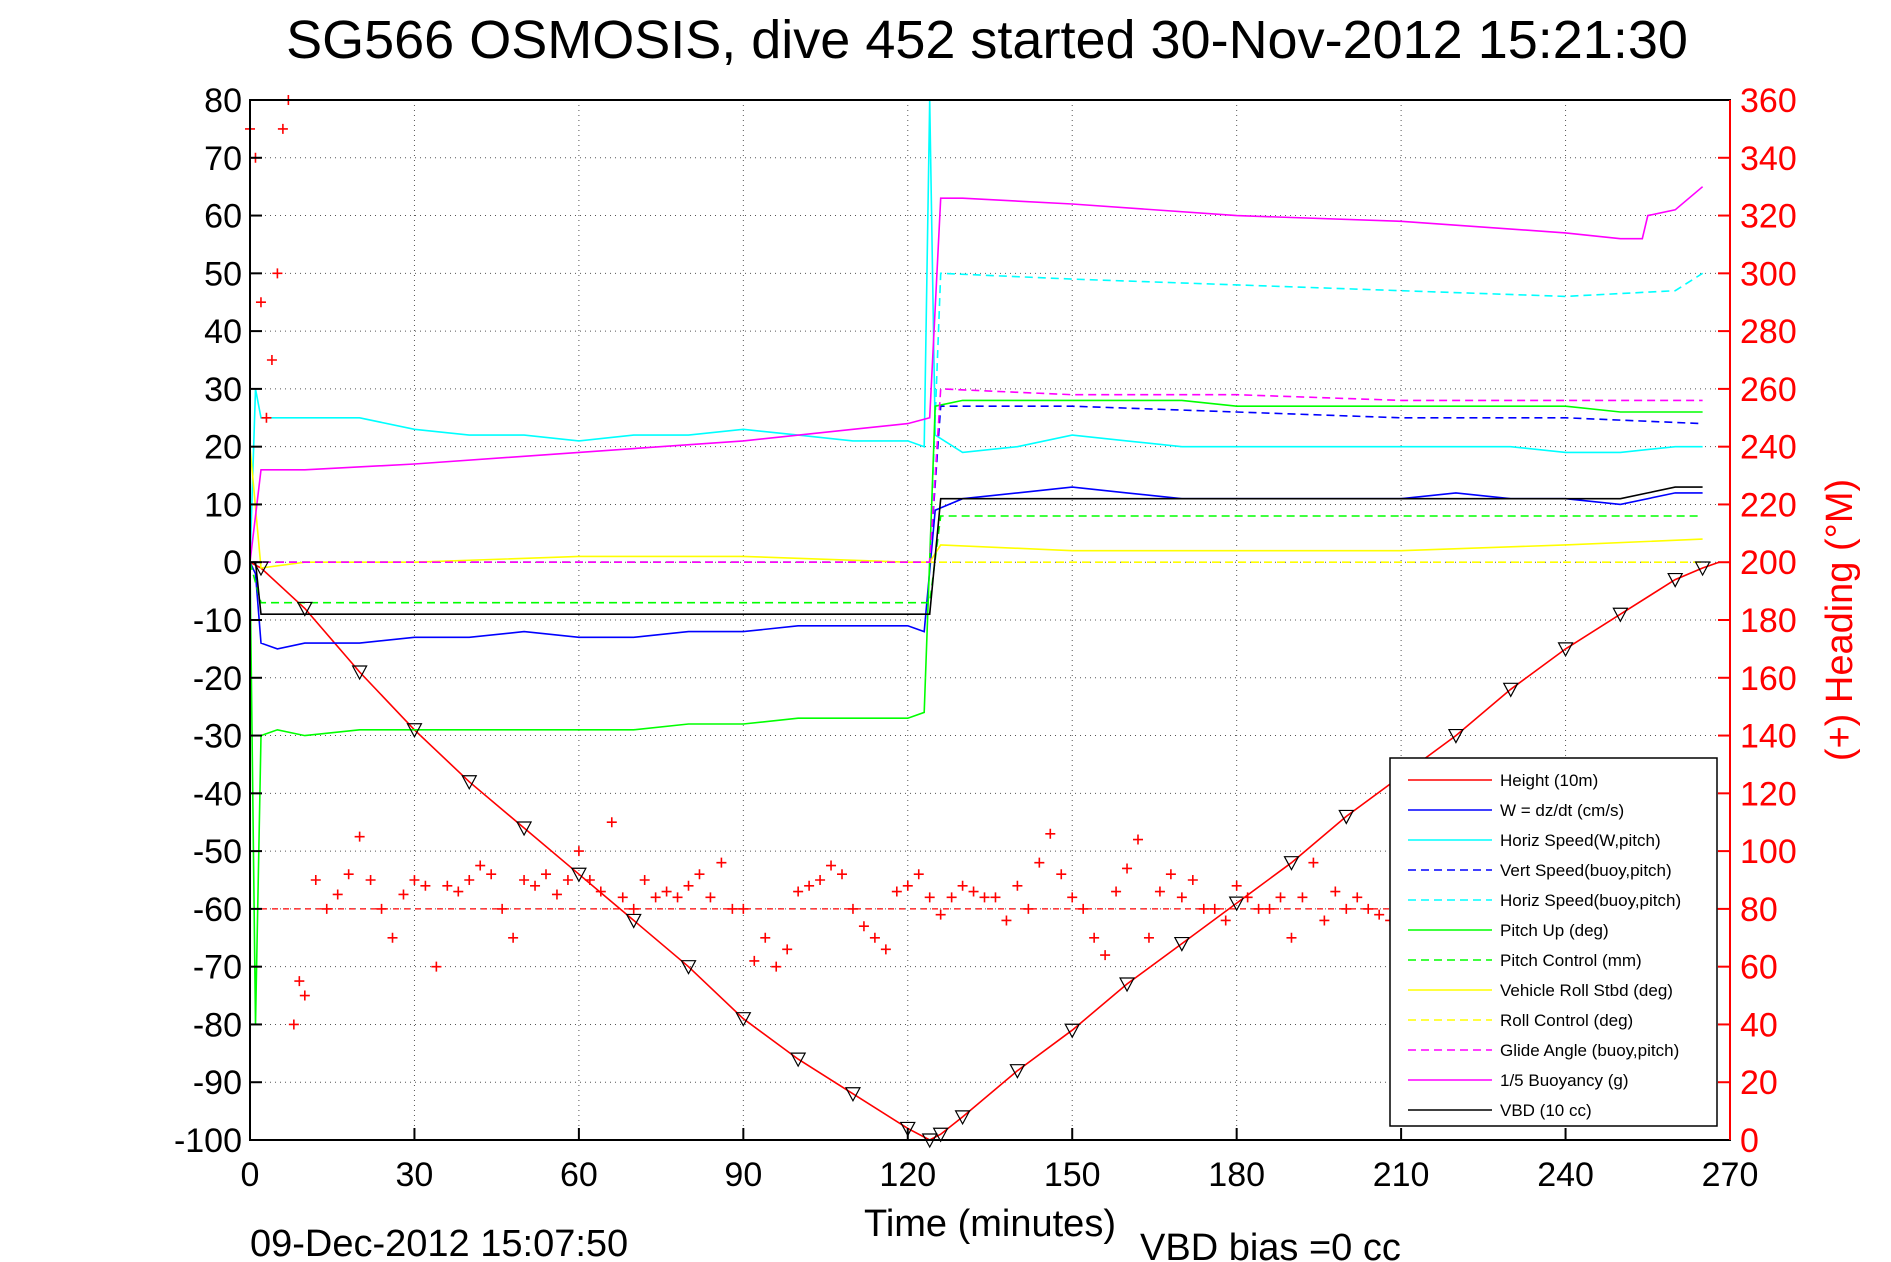 Image resolution: width=1891 pixels, height=1262 pixels. What do you see at coordinates (223, 101) in the screenshot?
I see `y-tick-label: 80` at bounding box center [223, 101].